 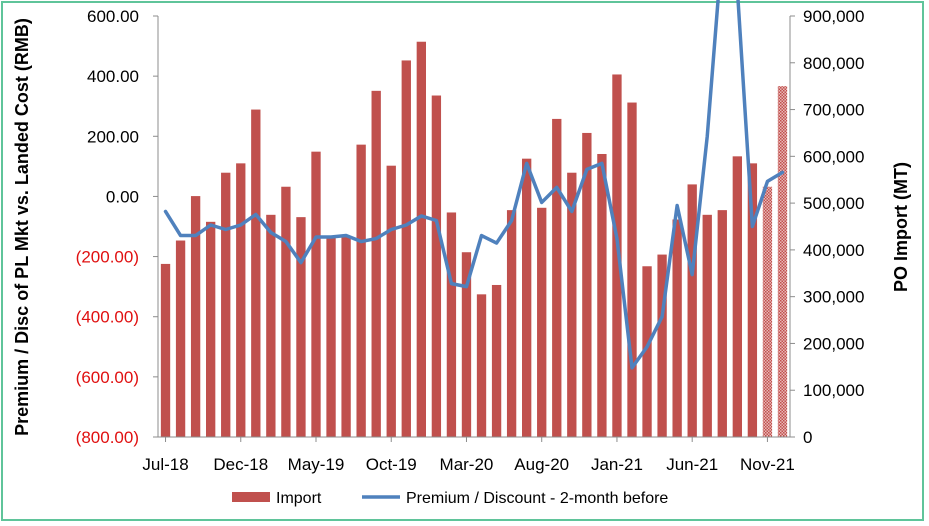 What do you see at coordinates (833, 156) in the screenshot?
I see `right-tick-label: 600,000` at bounding box center [833, 156].